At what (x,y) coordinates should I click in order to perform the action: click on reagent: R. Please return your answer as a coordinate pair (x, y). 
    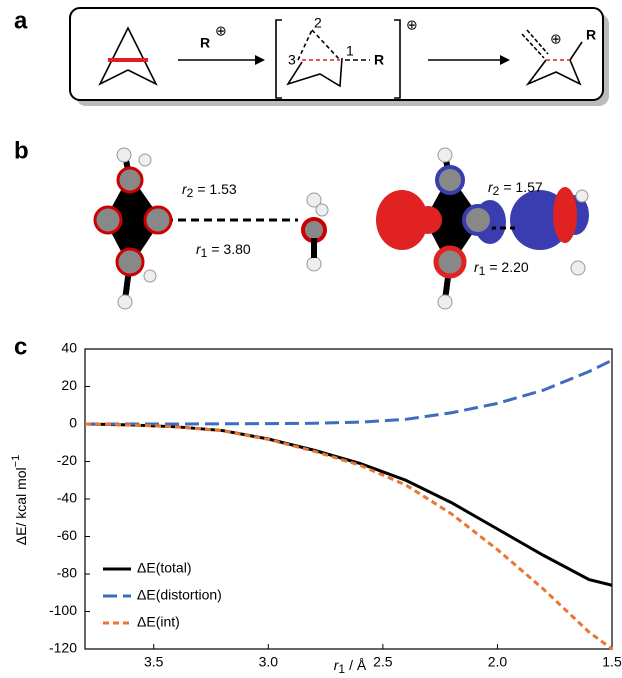
    Looking at the image, I should click on (205, 43).